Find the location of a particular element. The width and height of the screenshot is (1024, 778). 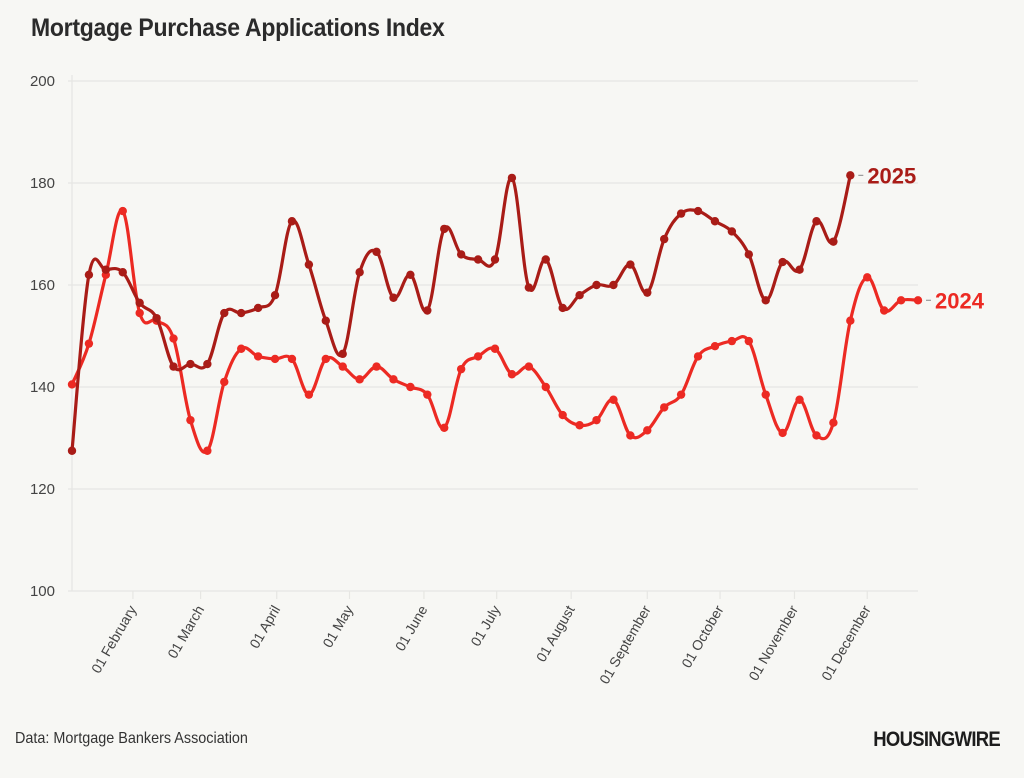

x-tick-label: 01 November is located at coordinates (773, 642).